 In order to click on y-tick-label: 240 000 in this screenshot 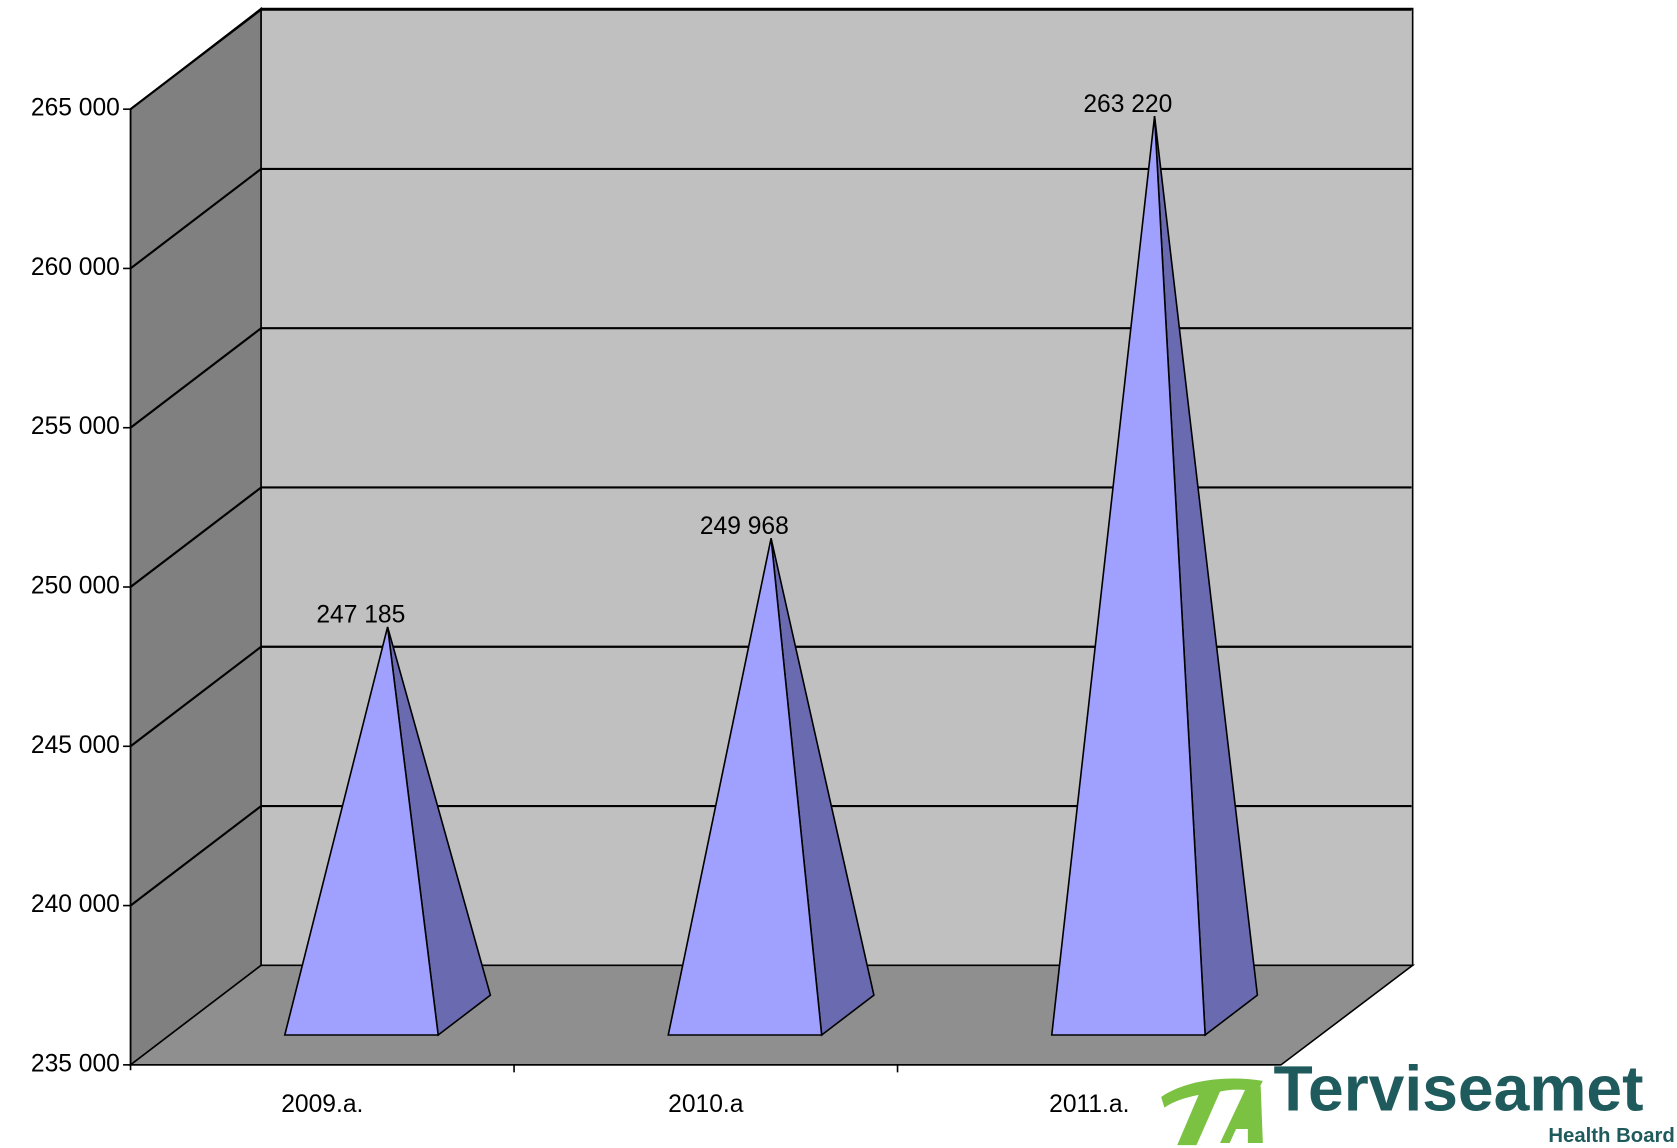, I will do `click(75, 904)`.